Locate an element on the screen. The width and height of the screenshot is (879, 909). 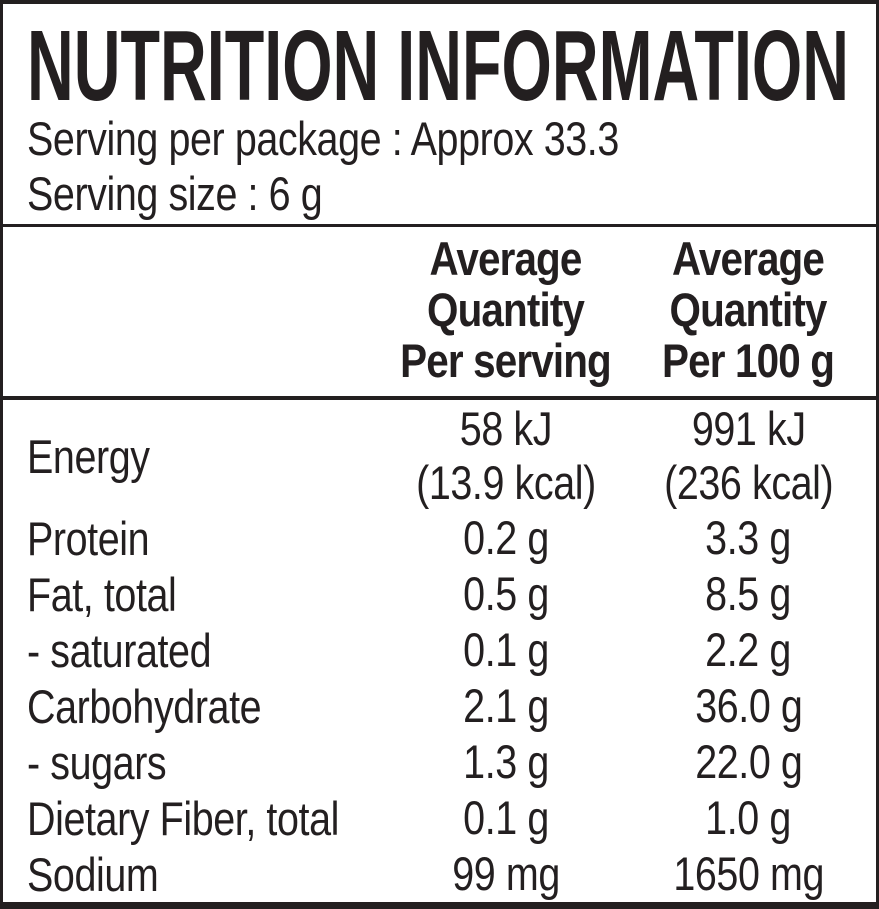
serving-per-package-line: Serving per package : Approx 33.3 is located at coordinates (446, 138).